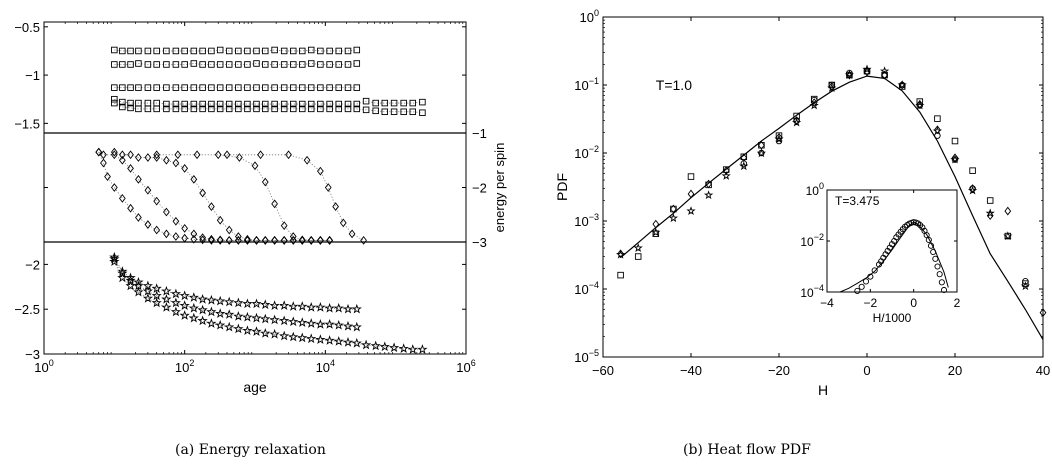 The image size is (1052, 466). Describe the element at coordinates (581, 289) in the screenshot. I see `y-tick-label-base: 10` at that location.